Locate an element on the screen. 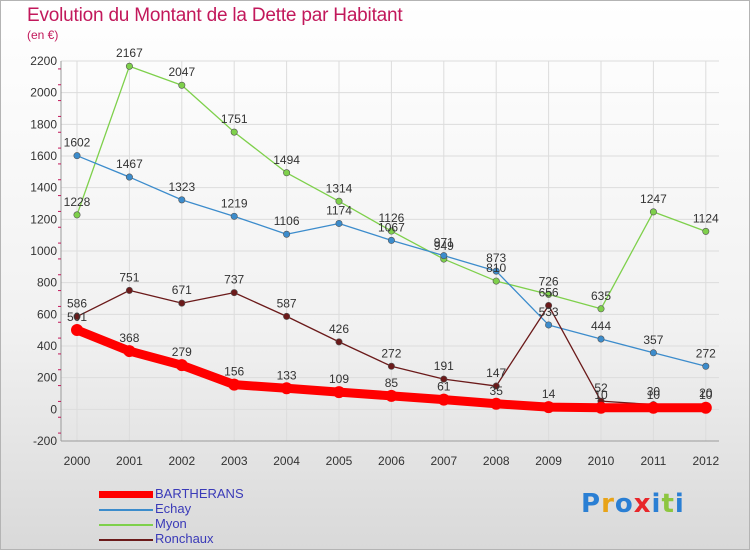  y-tick-label: -200 is located at coordinates (45, 441).